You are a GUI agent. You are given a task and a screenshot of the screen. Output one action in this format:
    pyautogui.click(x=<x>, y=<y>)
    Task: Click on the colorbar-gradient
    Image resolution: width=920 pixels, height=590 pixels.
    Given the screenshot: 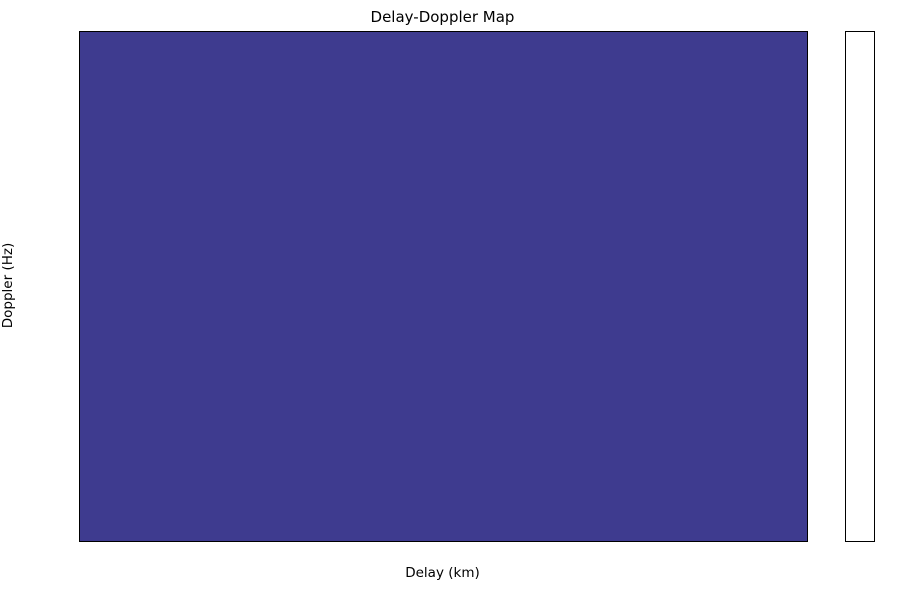 What is the action you would take?
    pyautogui.click(x=860, y=286)
    